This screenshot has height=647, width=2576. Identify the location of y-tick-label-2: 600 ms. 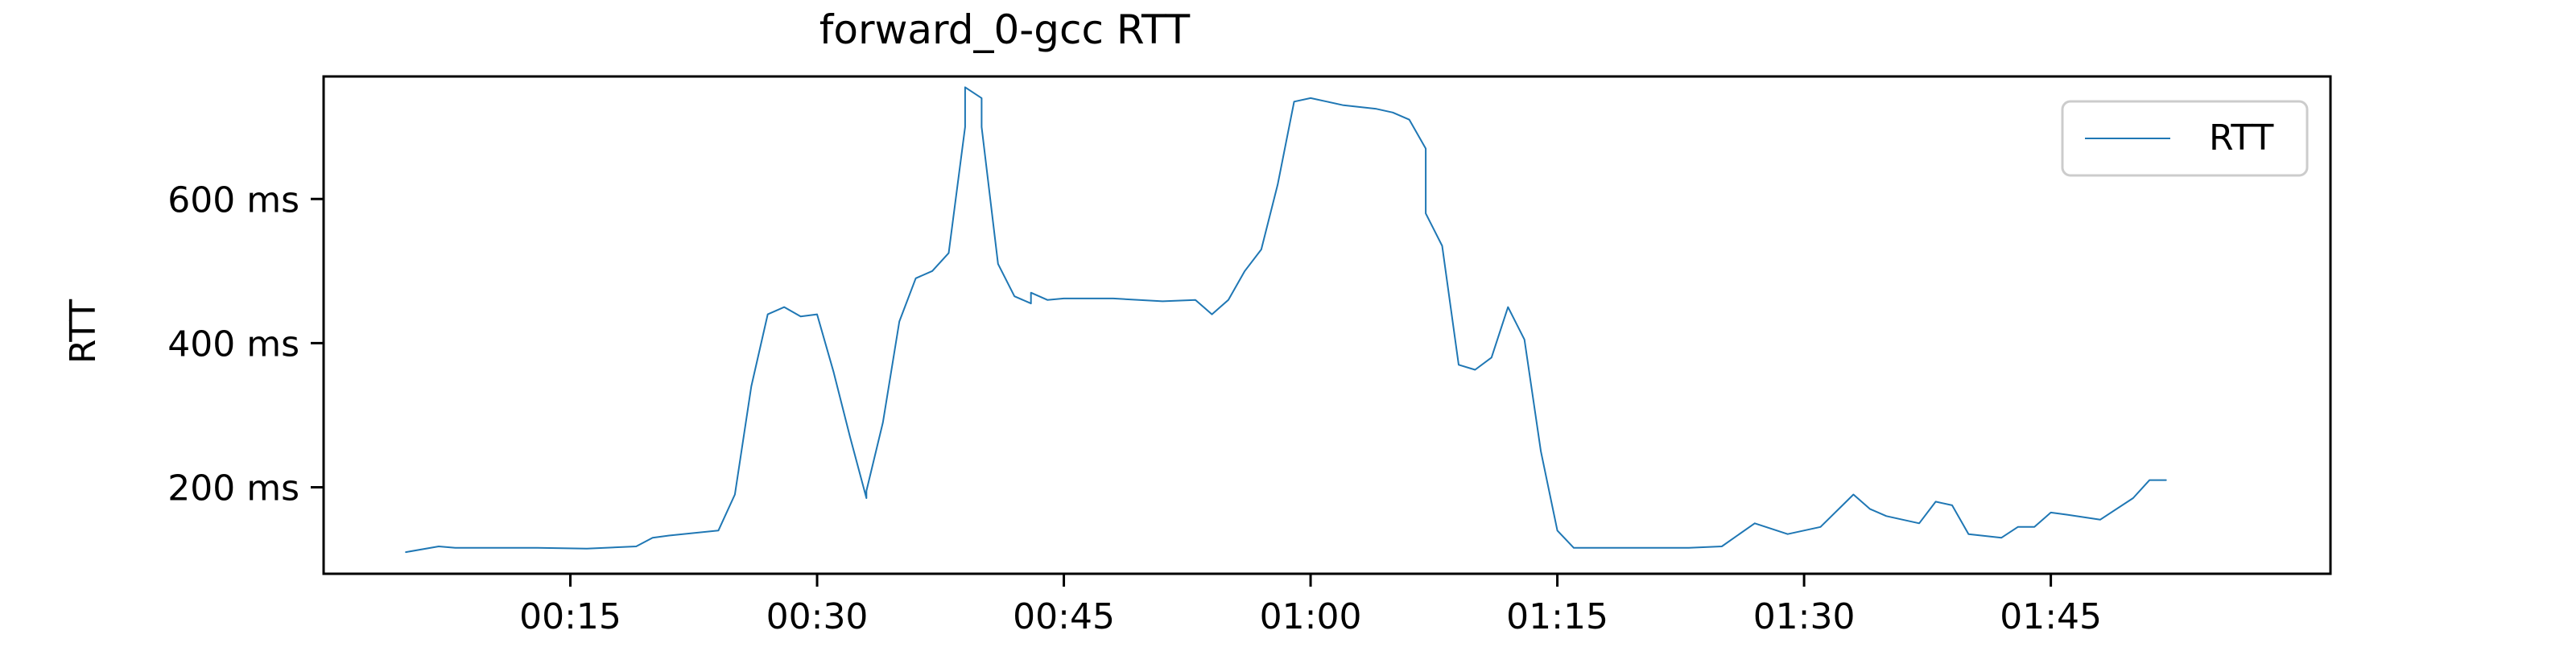
(233, 199).